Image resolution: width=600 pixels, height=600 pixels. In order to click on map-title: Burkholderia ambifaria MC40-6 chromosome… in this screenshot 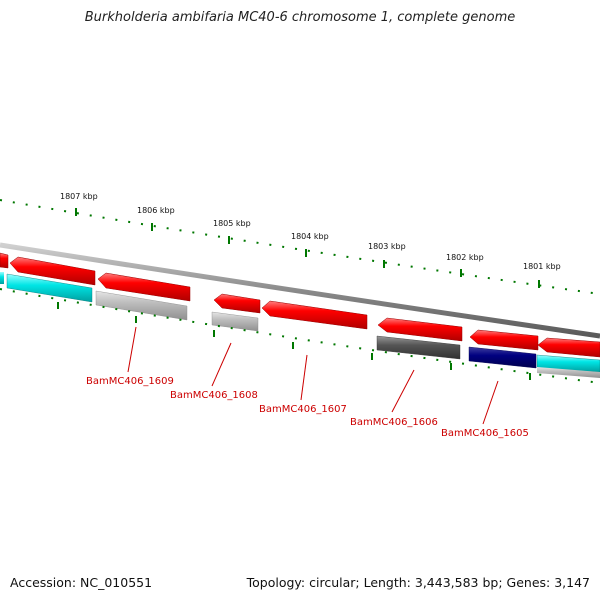, I will do `click(300, 17)`.